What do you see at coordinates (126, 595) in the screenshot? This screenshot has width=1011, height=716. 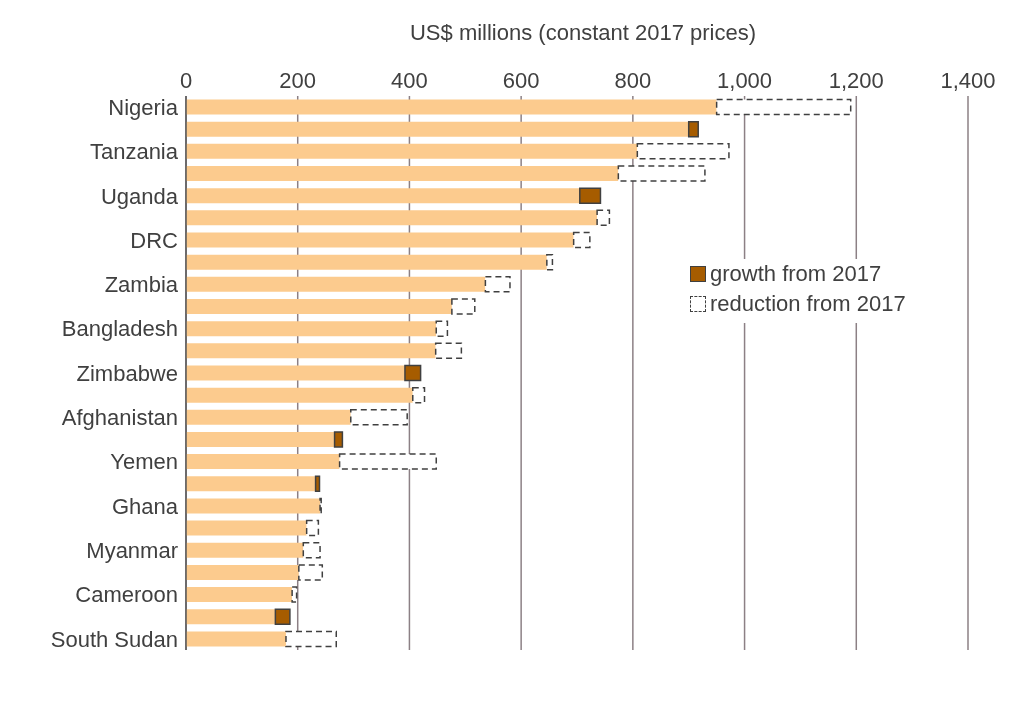 I see `y-tick-label: Cameroon` at bounding box center [126, 595].